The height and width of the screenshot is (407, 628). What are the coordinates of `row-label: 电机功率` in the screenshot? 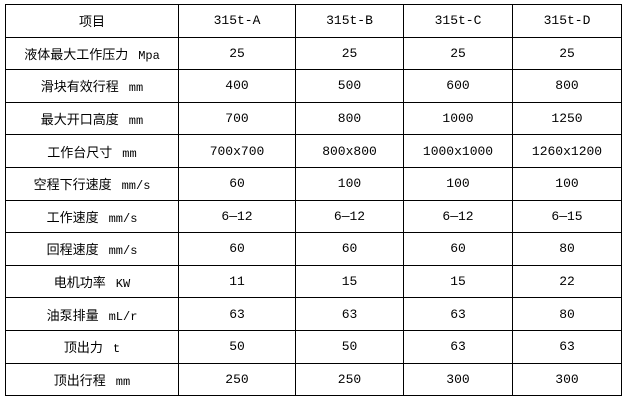 It's located at (79, 284).